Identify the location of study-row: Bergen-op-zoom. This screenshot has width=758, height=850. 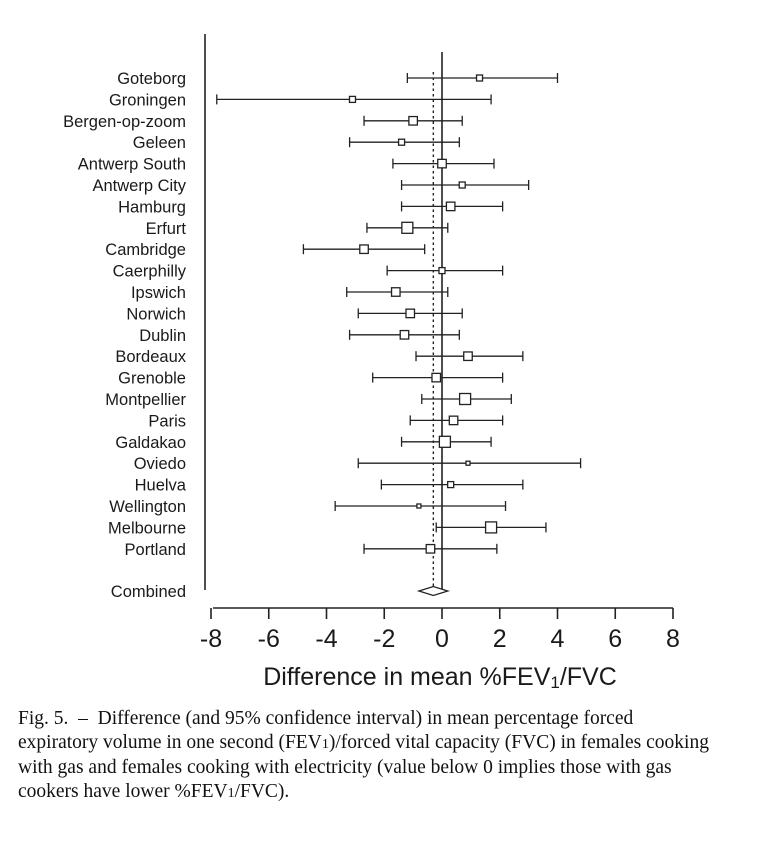
(263, 122).